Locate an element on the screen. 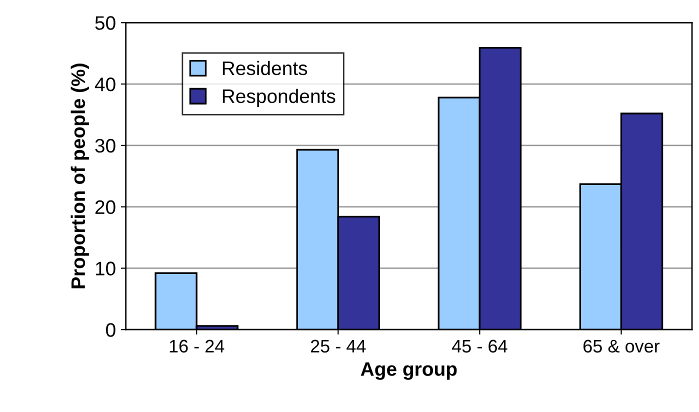 The width and height of the screenshot is (699, 412). y-tick-label: 40 is located at coordinates (105, 85).